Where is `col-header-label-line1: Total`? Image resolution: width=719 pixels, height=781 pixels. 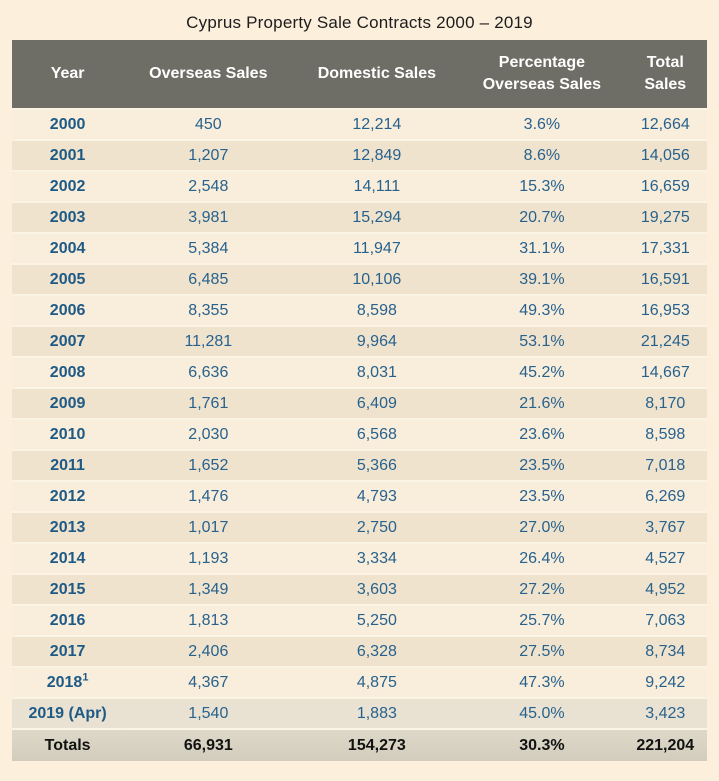
col-header-label-line1: Total is located at coordinates (665, 62).